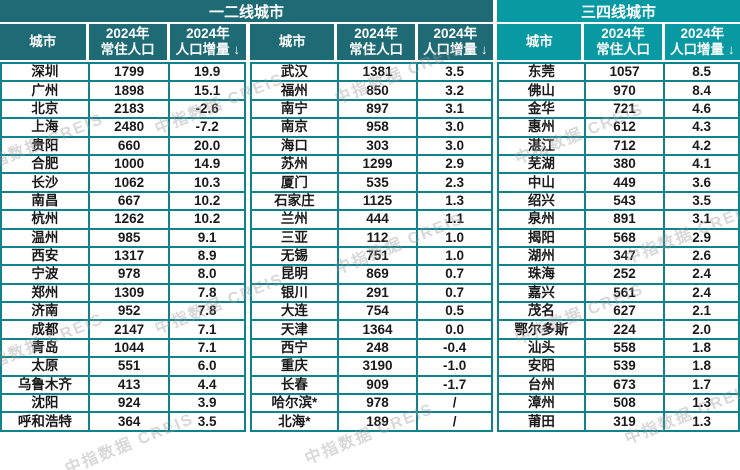 This screenshot has height=470, width=740. I want to click on table-row: 贵阳 660 20.0, so click(123, 145).